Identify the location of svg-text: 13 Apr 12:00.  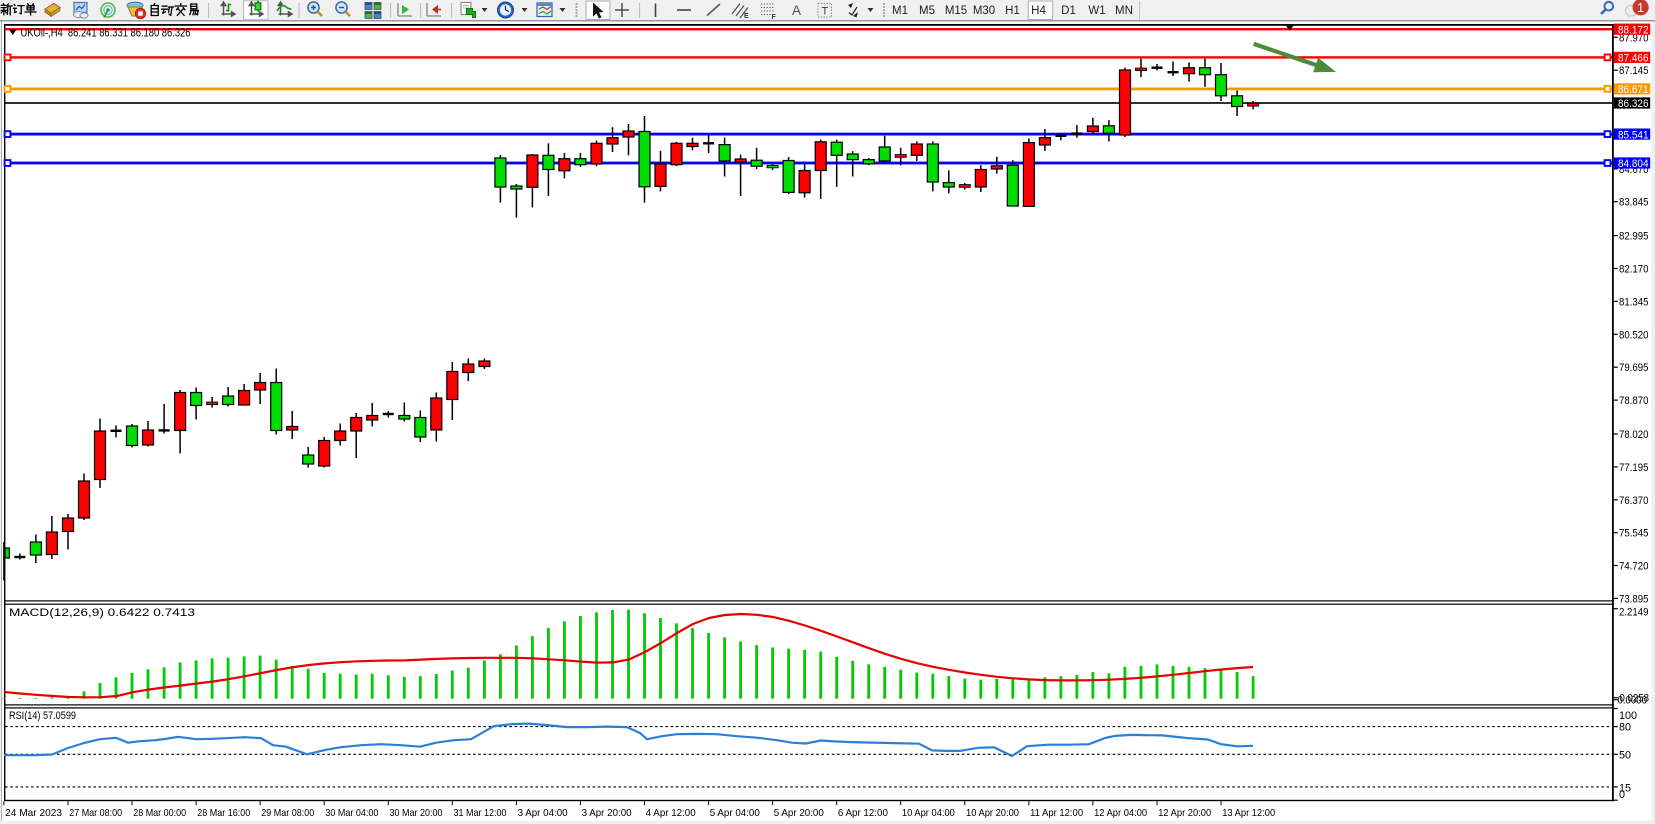
(1248, 813).